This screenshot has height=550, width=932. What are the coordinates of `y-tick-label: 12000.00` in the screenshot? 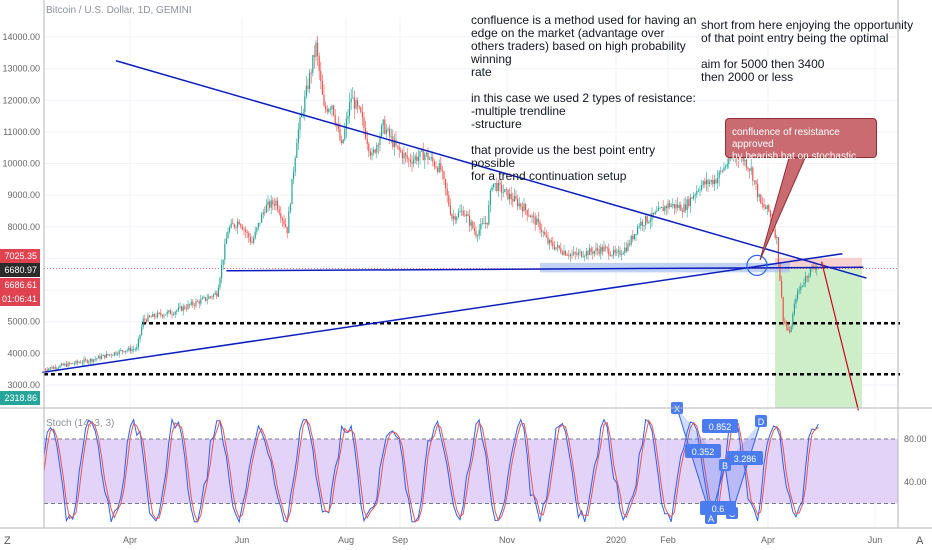 It's located at (21, 100).